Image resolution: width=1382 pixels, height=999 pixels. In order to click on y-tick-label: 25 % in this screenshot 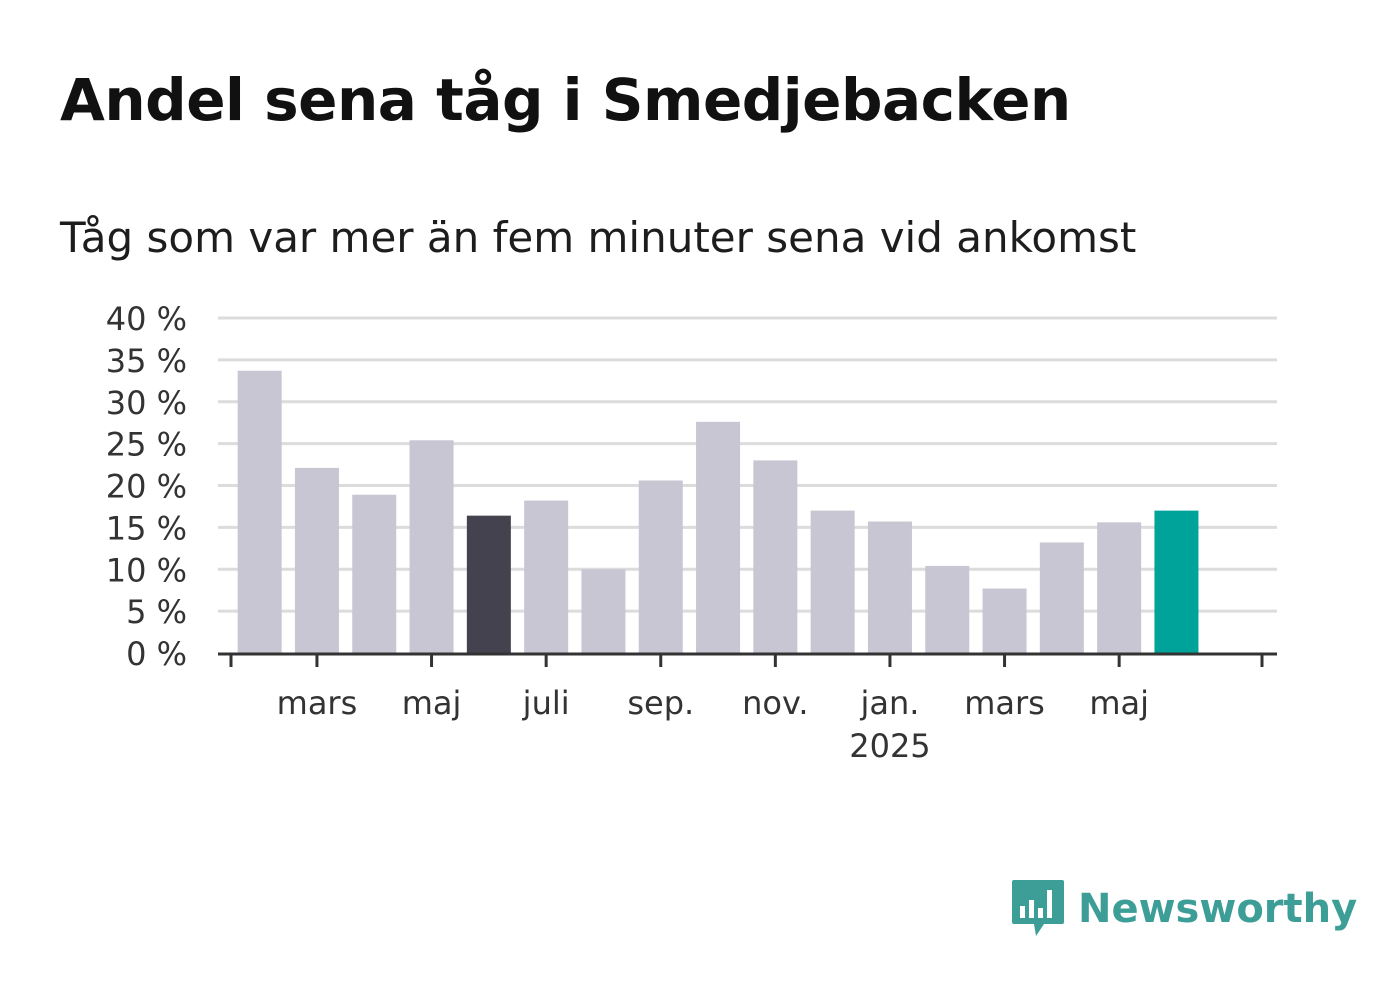, I will do `click(146, 445)`.